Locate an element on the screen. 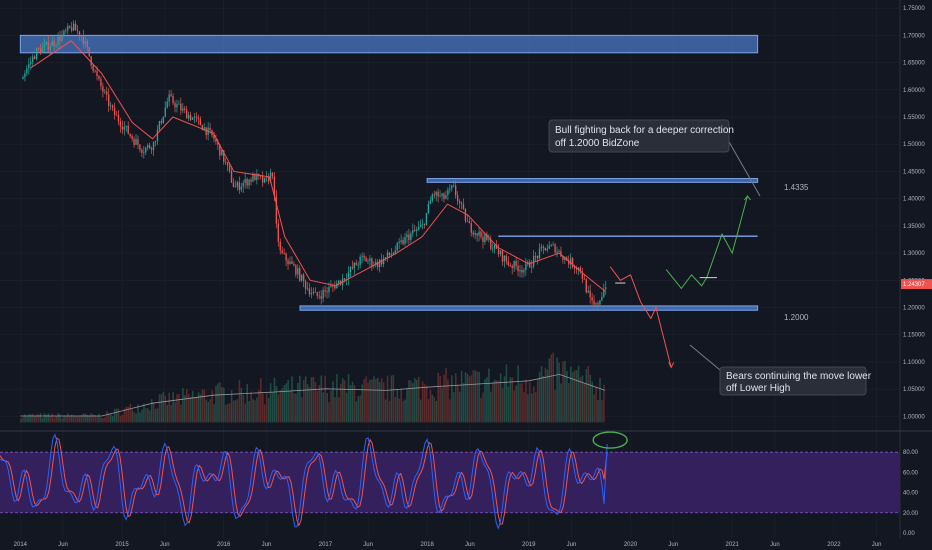 Image resolution: width=932 pixels, height=550 pixels. bear-note-line1: Bears continuing the move lower is located at coordinates (799, 376).